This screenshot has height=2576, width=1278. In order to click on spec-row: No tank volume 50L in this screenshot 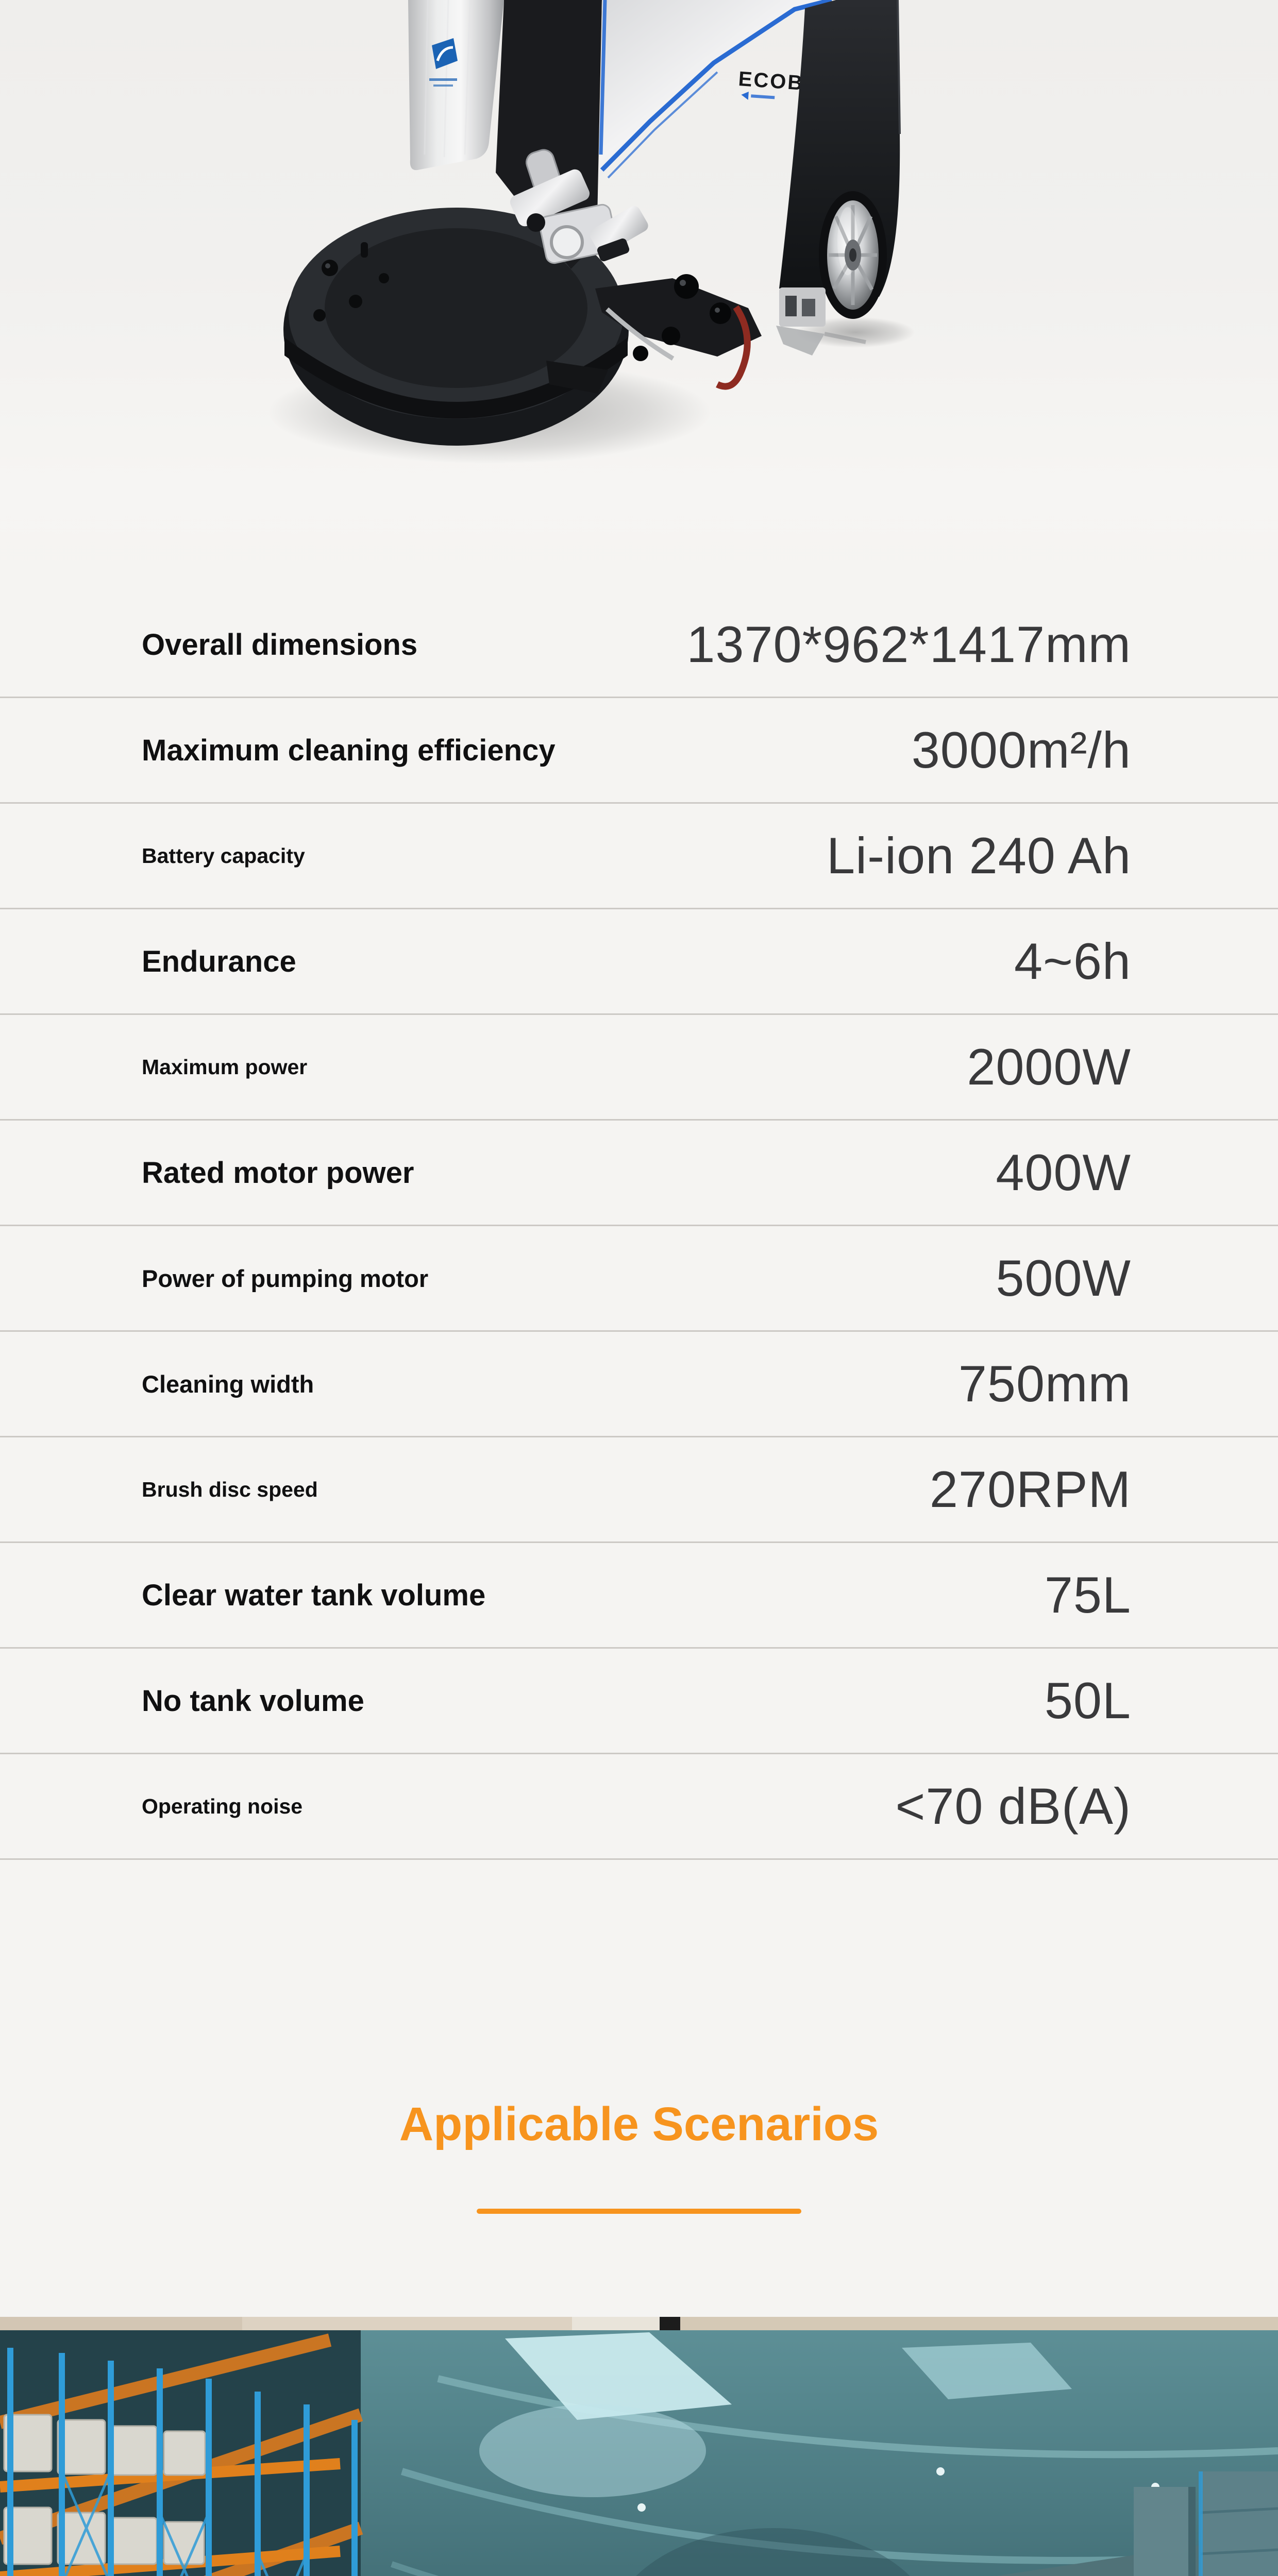, I will do `click(639, 1701)`.